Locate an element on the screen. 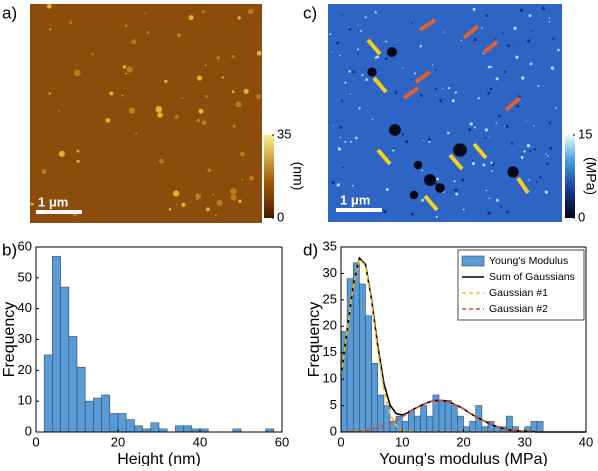  y-tick-label: 20 is located at coordinates (25, 369).